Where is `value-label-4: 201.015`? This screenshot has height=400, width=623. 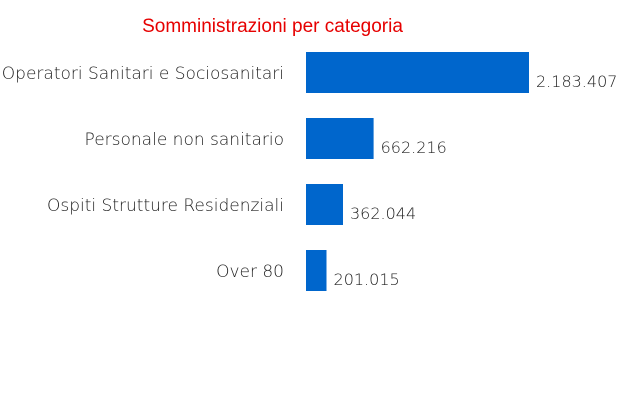 value-label-4: 201.015 is located at coordinates (367, 279).